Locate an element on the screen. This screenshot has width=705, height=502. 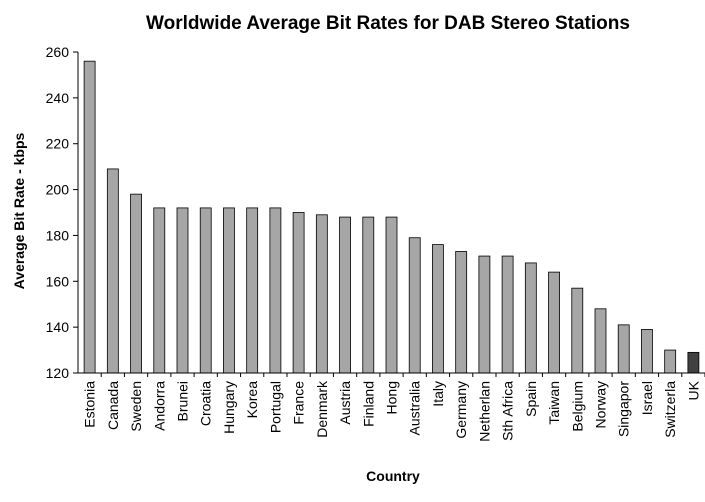
y-tick-label: 140 is located at coordinates (58, 327).